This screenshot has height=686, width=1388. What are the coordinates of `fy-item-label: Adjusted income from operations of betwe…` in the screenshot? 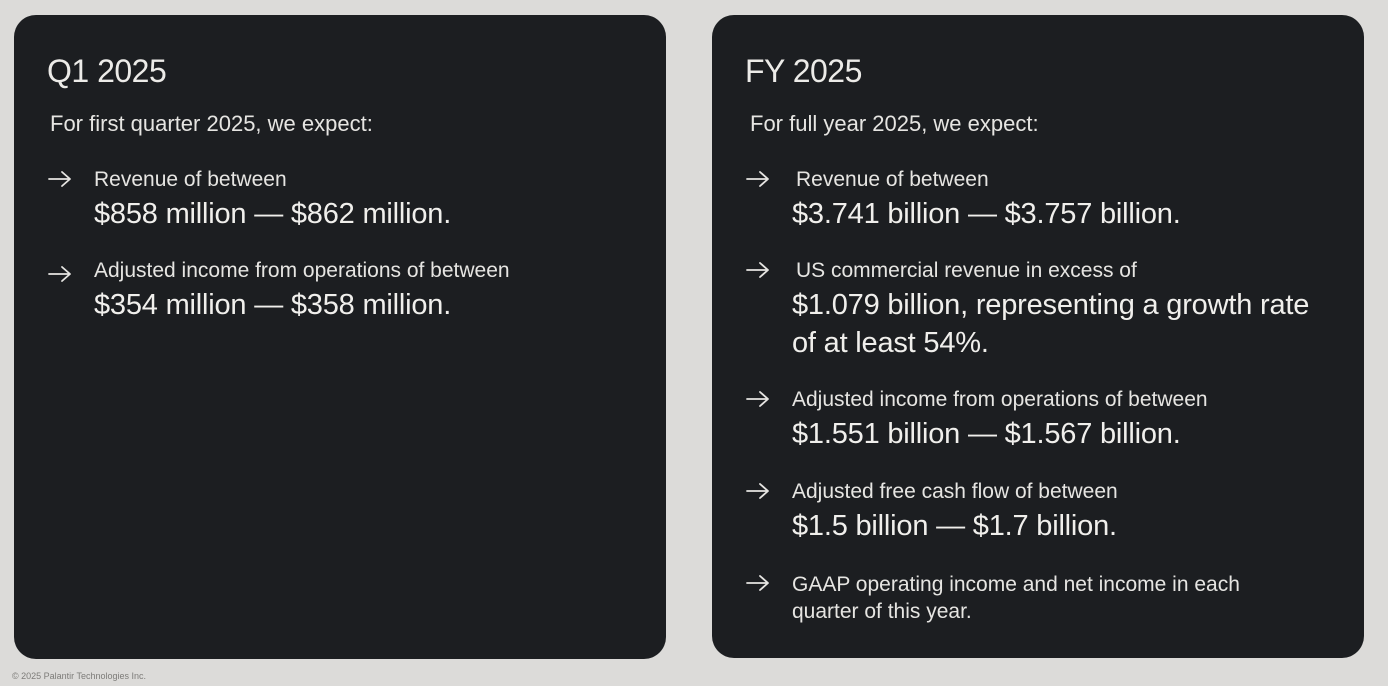 It's located at (1000, 399).